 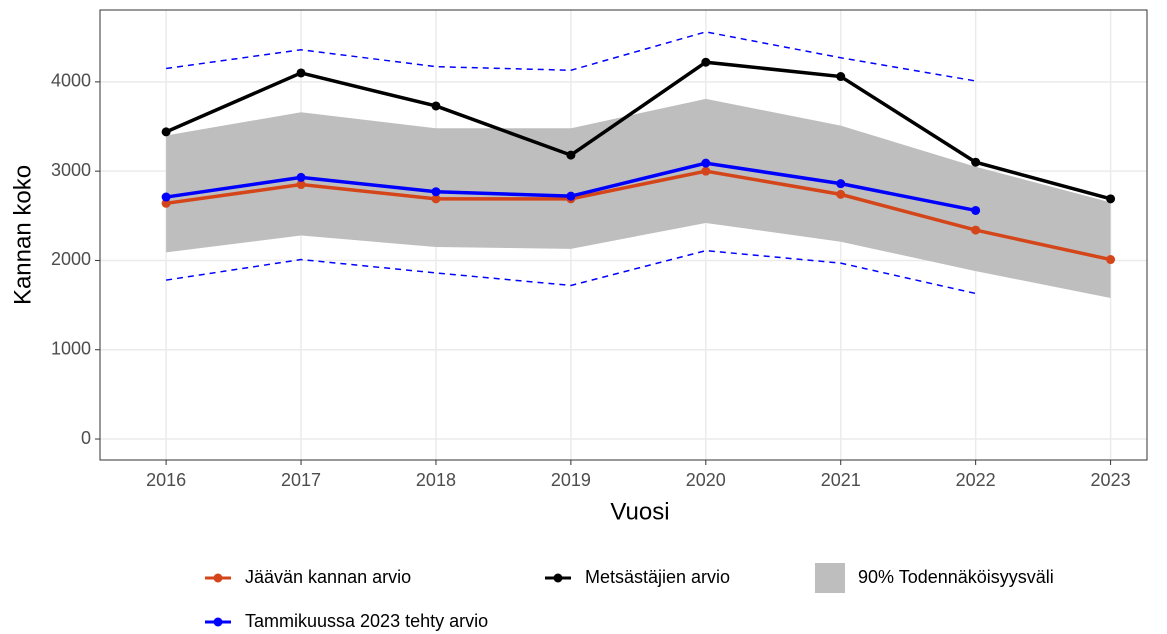 I want to click on y-tick-label: 2000, so click(x=71, y=259).